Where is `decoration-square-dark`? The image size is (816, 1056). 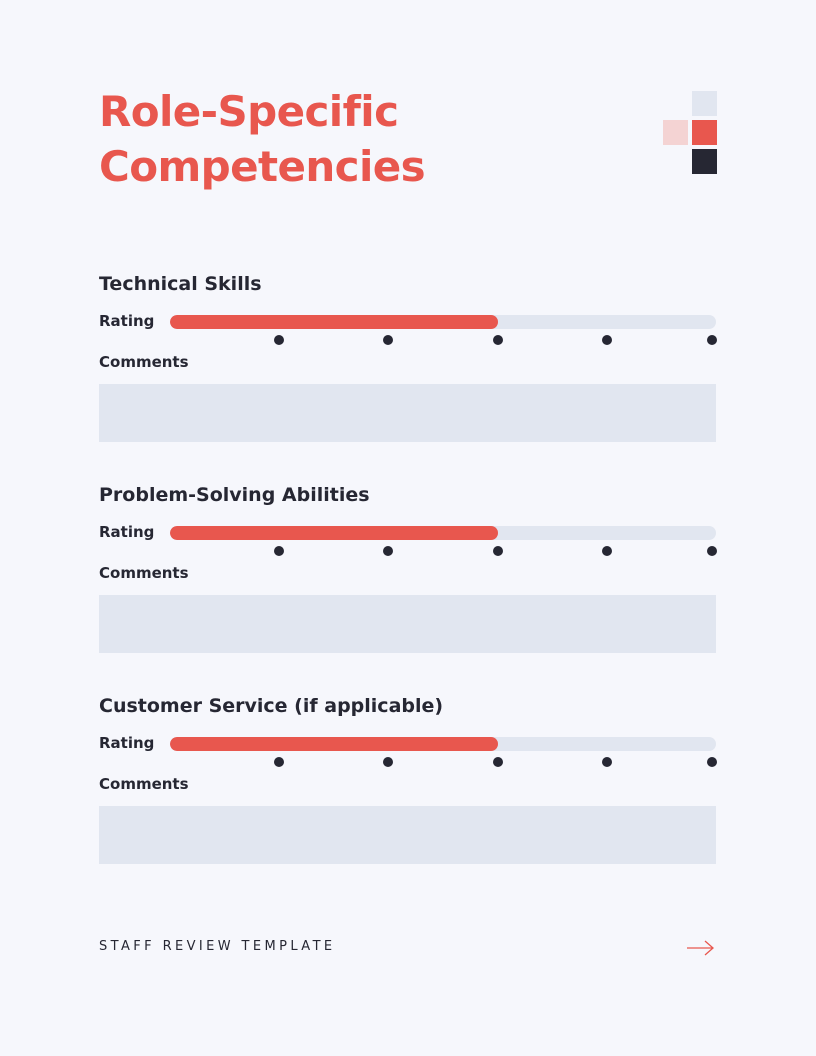 decoration-square-dark is located at coordinates (704, 161).